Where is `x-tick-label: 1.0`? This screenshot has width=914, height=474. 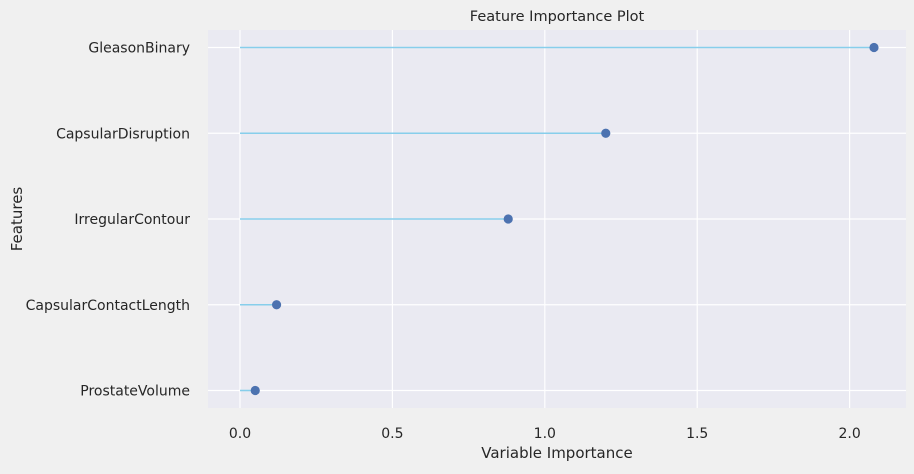 x-tick-label: 1.0 is located at coordinates (545, 434).